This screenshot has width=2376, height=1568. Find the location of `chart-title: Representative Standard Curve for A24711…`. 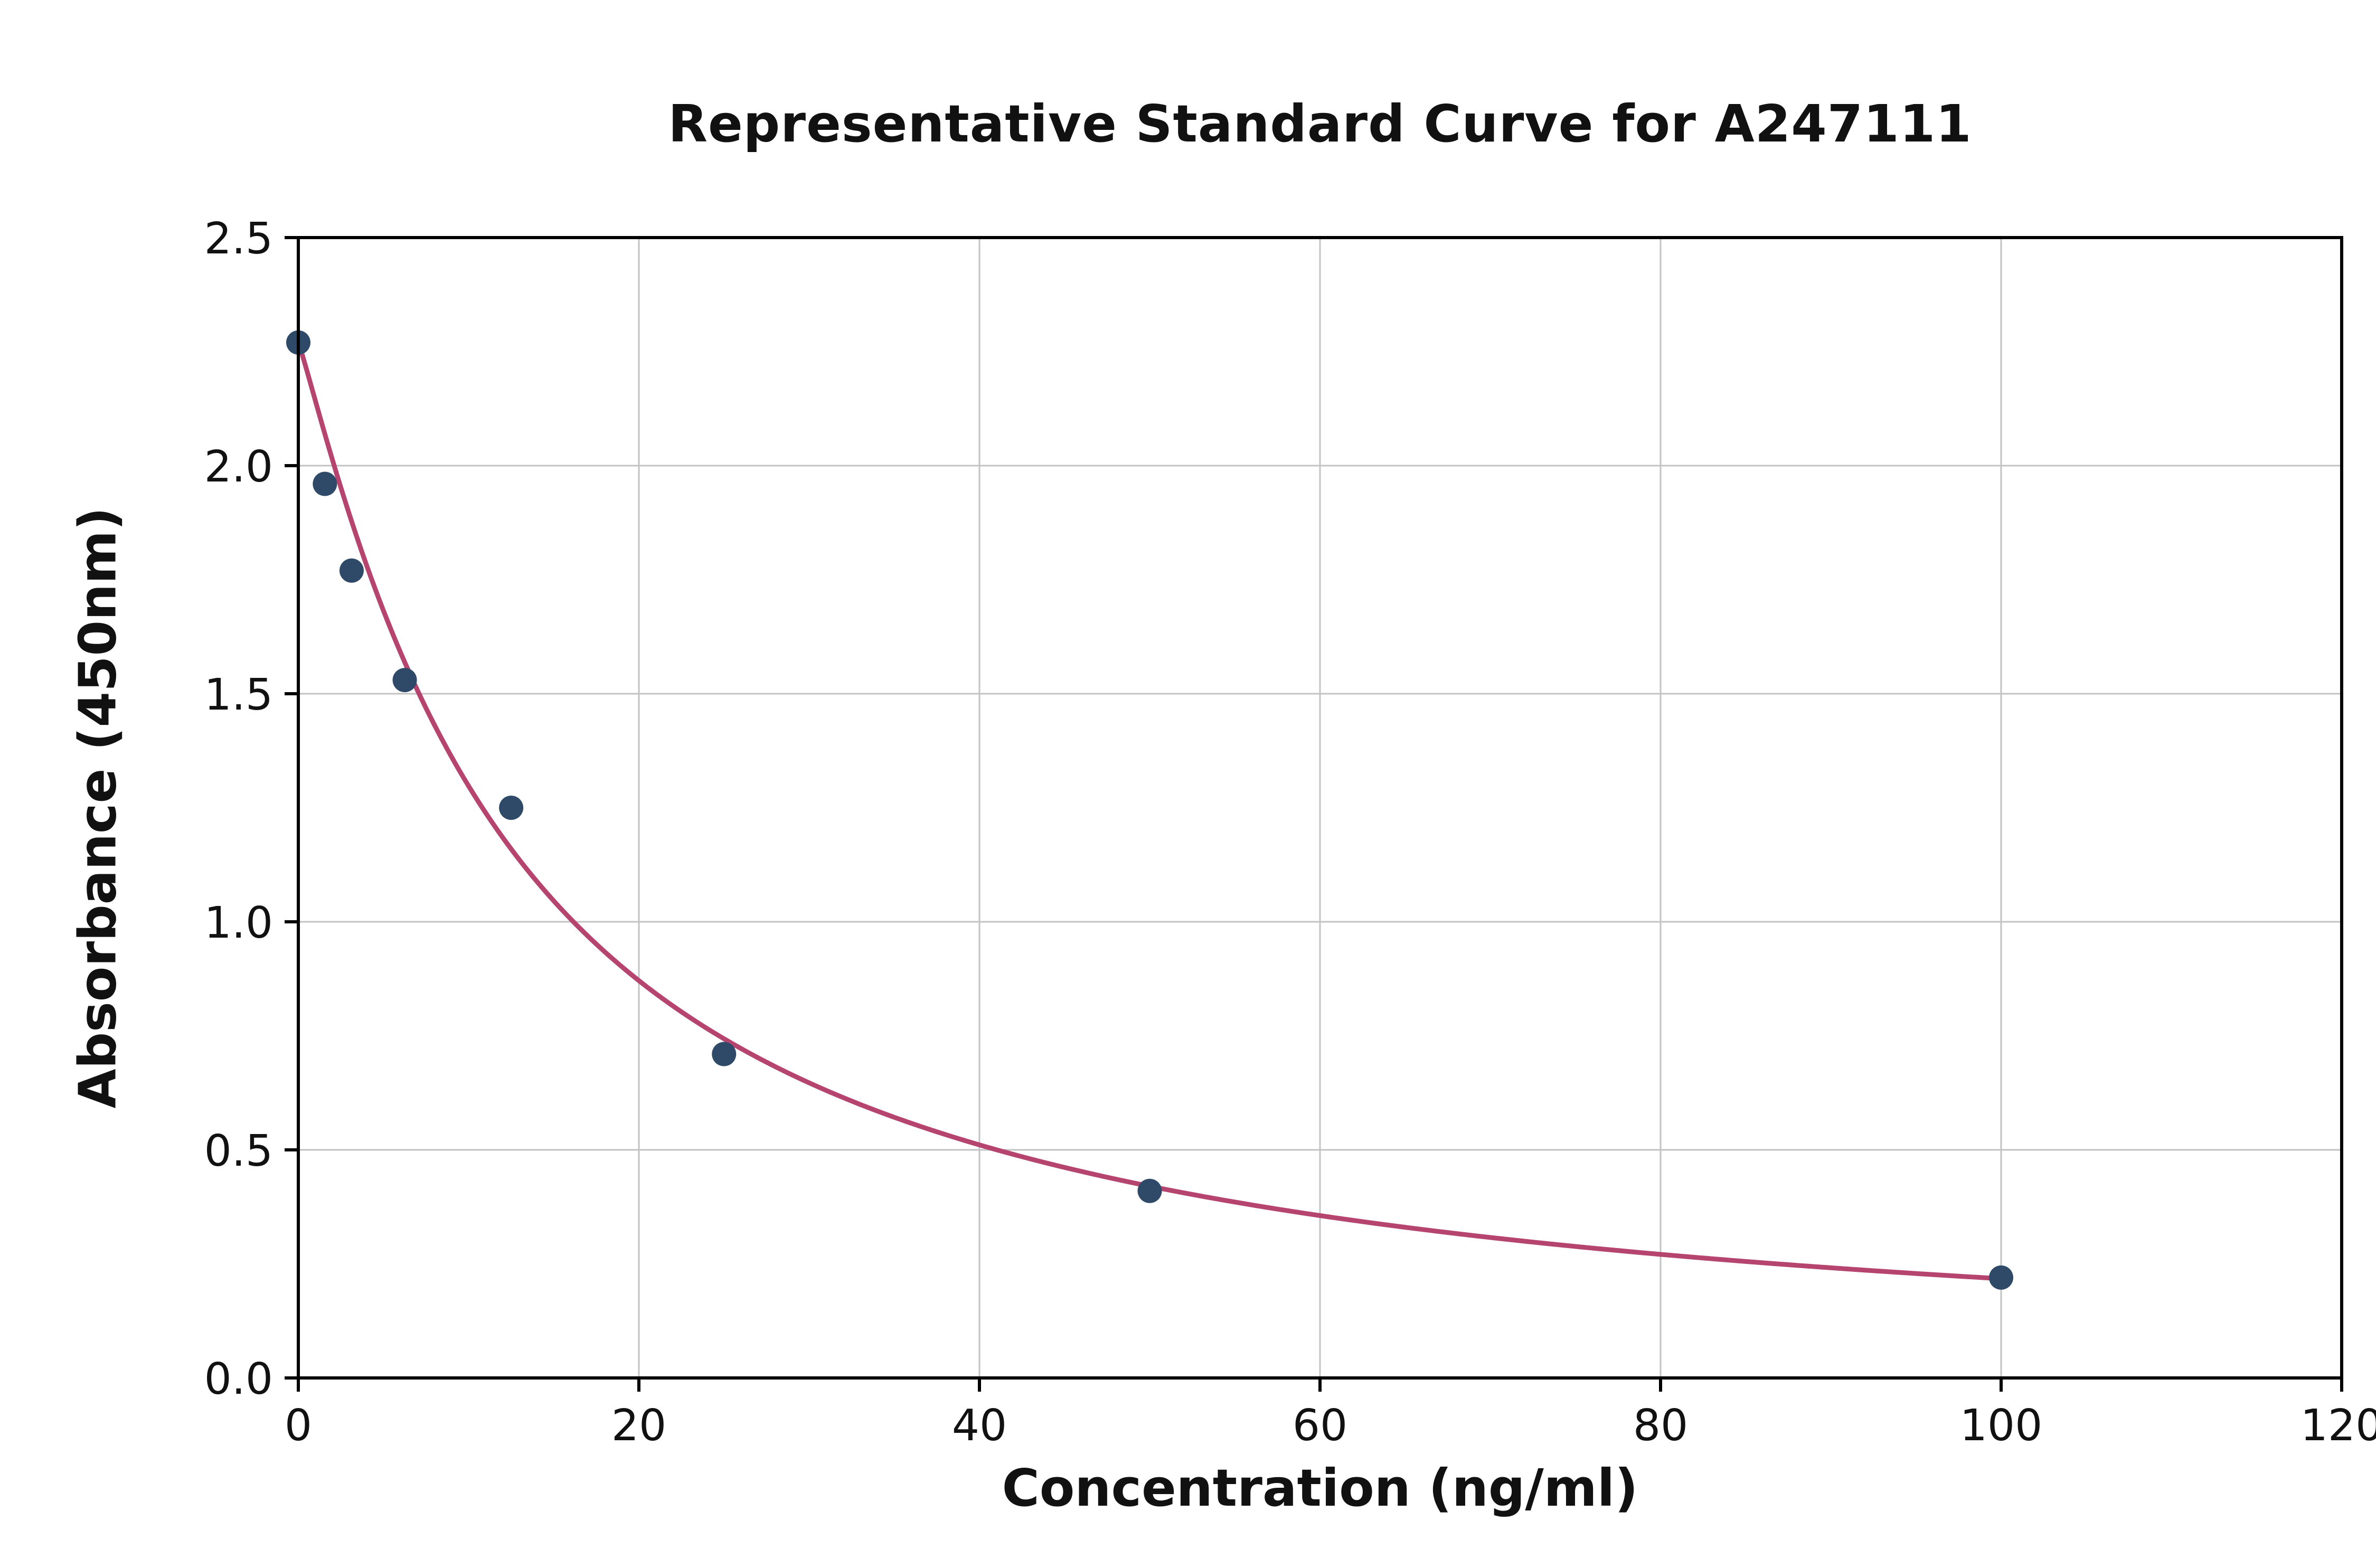

chart-title: Representative Standard Curve for A24711… is located at coordinates (1320, 124).